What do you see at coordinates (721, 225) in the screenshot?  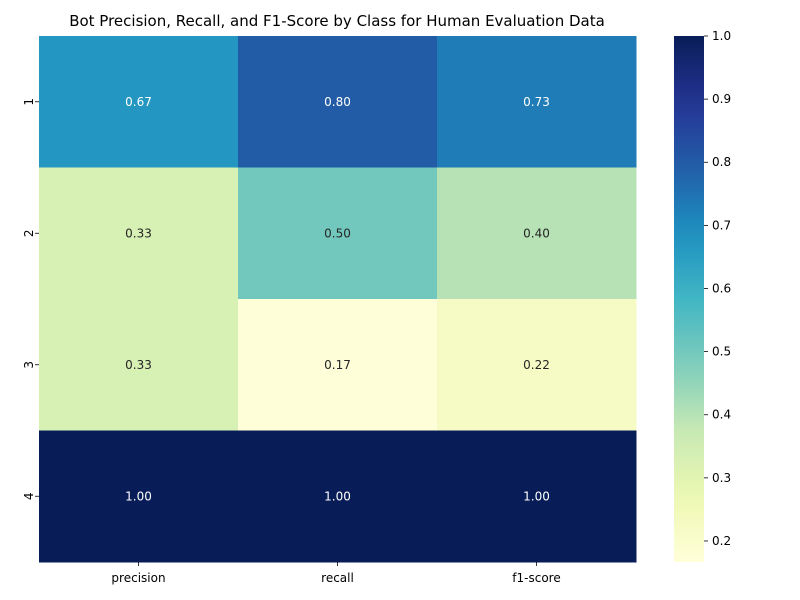 I see `colorbar-tick-label: 0.7` at bounding box center [721, 225].